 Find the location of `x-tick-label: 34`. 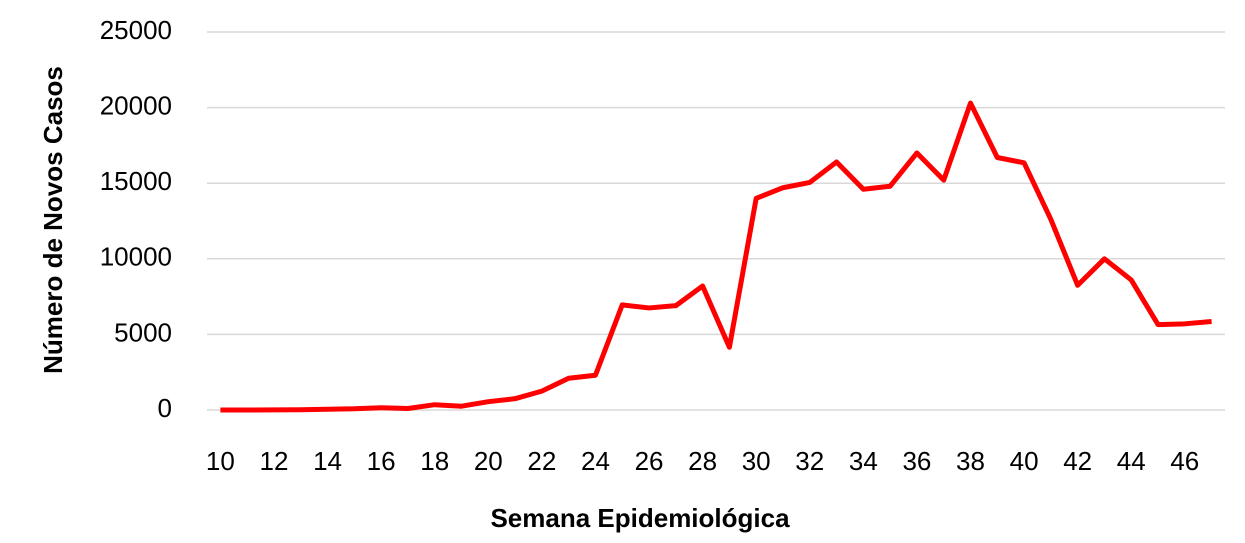

x-tick-label: 34 is located at coordinates (863, 461).